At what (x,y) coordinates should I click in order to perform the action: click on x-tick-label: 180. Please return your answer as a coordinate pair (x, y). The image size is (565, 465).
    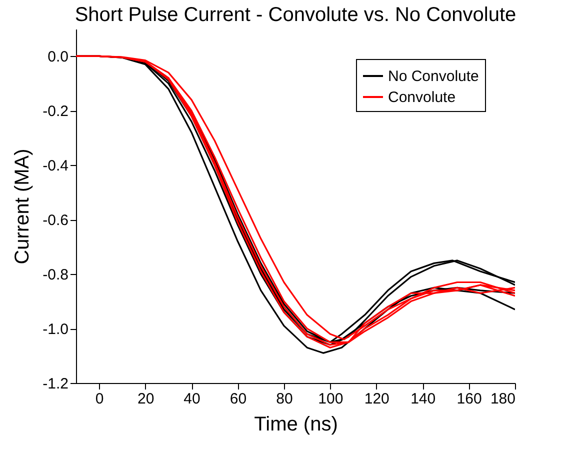
    Looking at the image, I should click on (503, 399).